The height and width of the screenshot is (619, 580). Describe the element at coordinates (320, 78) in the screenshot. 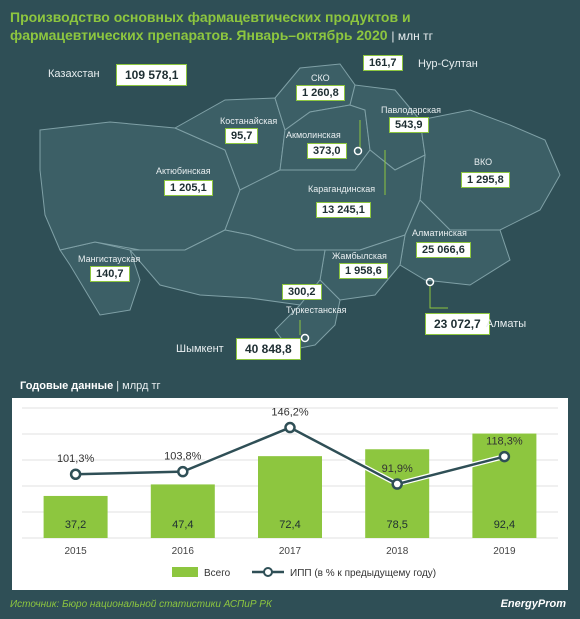

I see `label-sko: СКО` at that location.